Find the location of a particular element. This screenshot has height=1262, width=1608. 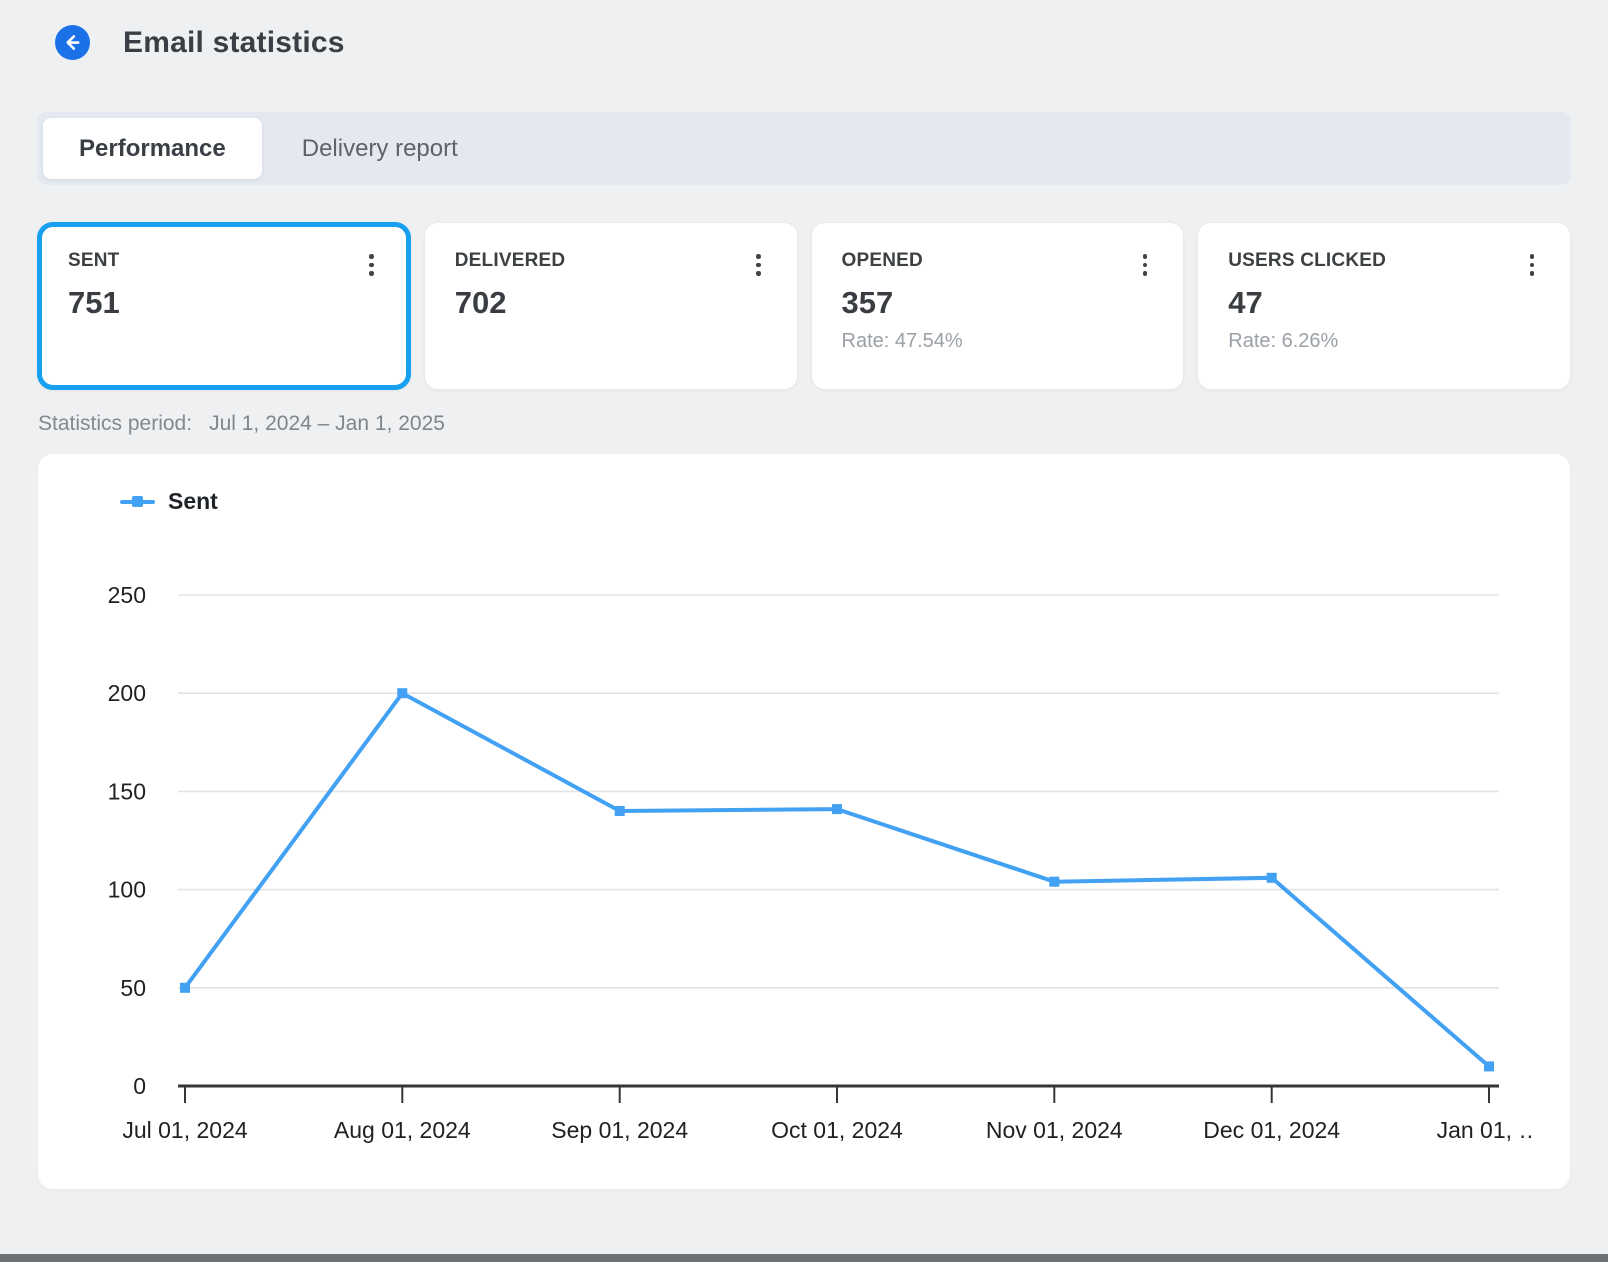

card-label: SENT is located at coordinates (94, 260).